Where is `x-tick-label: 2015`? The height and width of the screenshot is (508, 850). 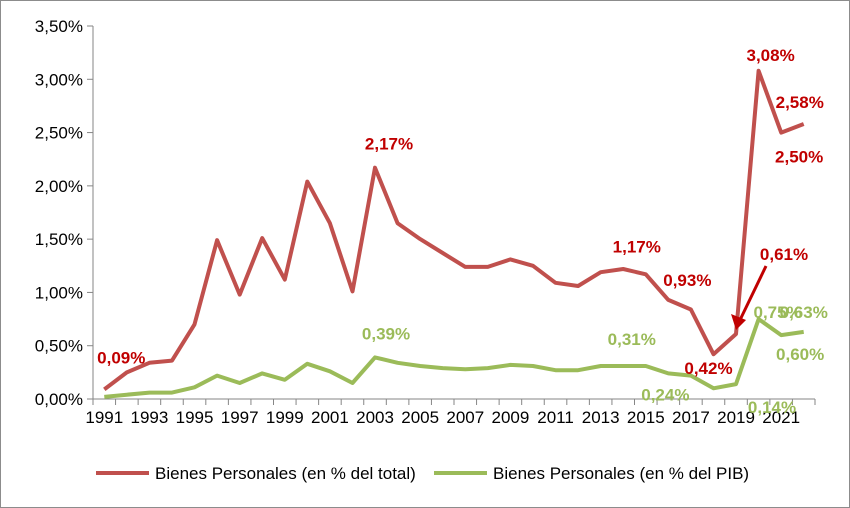 x-tick-label: 2015 is located at coordinates (646, 417).